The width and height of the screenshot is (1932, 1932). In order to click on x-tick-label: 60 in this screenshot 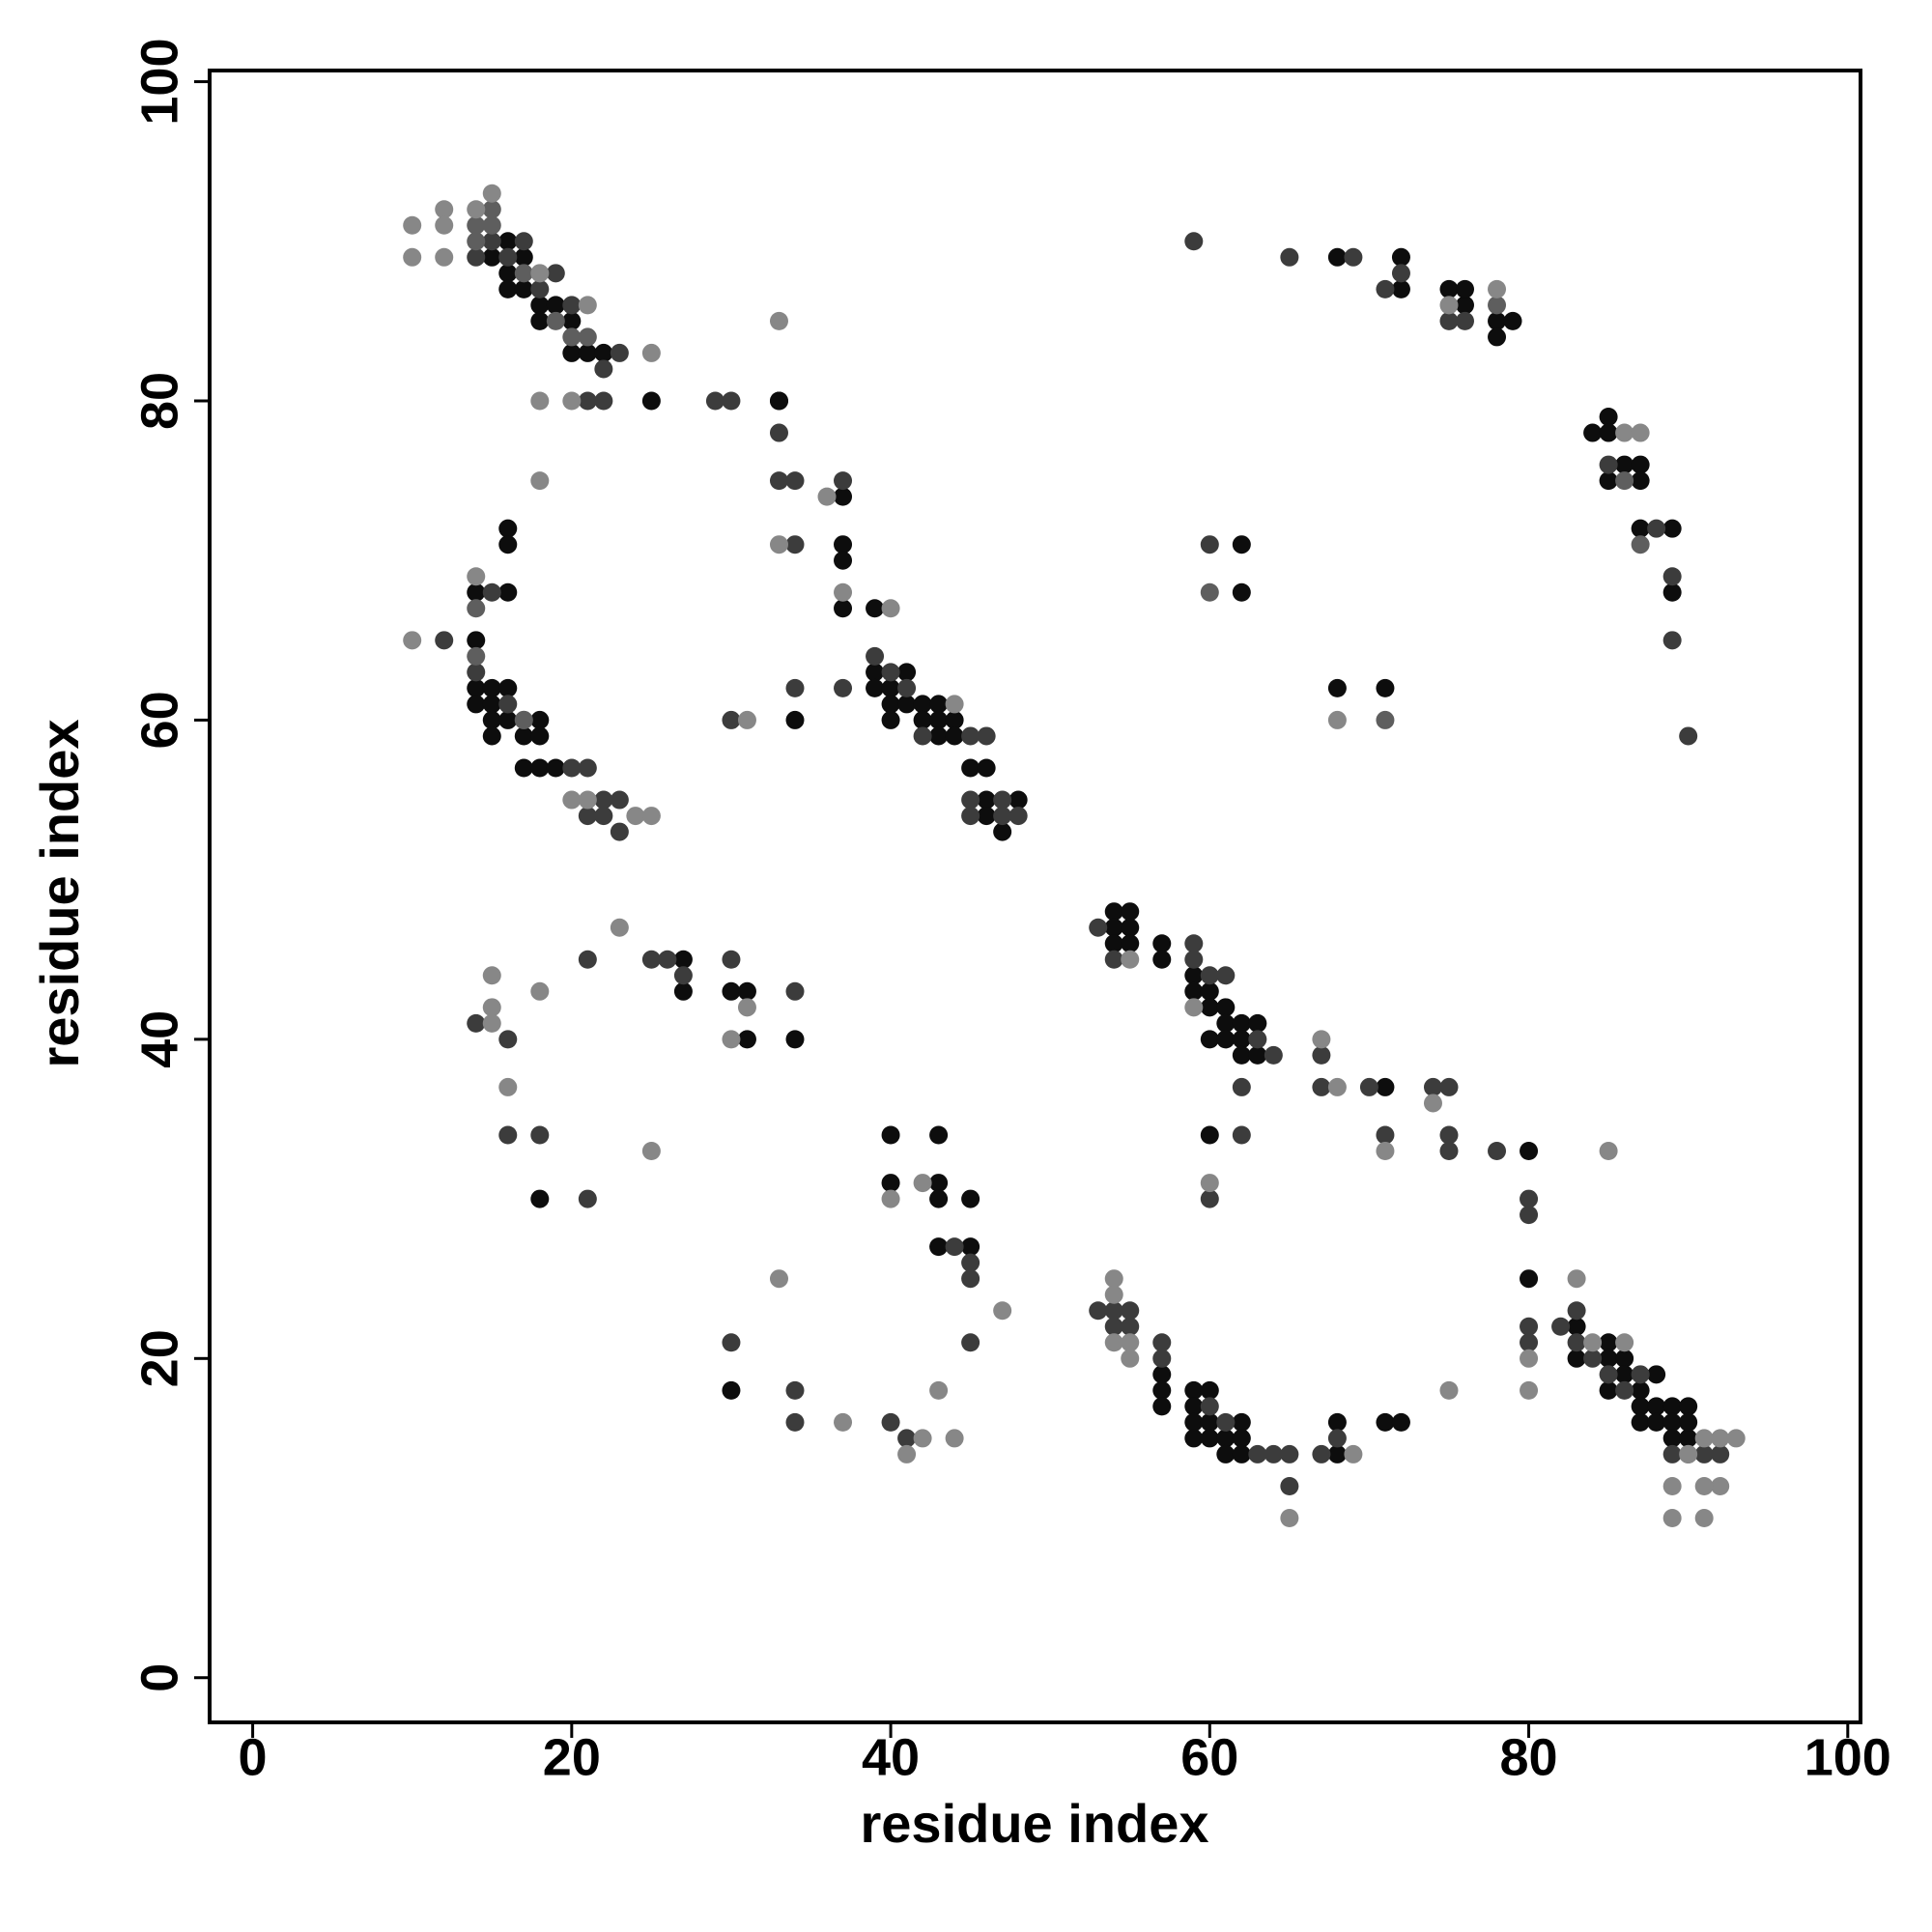, I will do `click(1209, 1757)`.